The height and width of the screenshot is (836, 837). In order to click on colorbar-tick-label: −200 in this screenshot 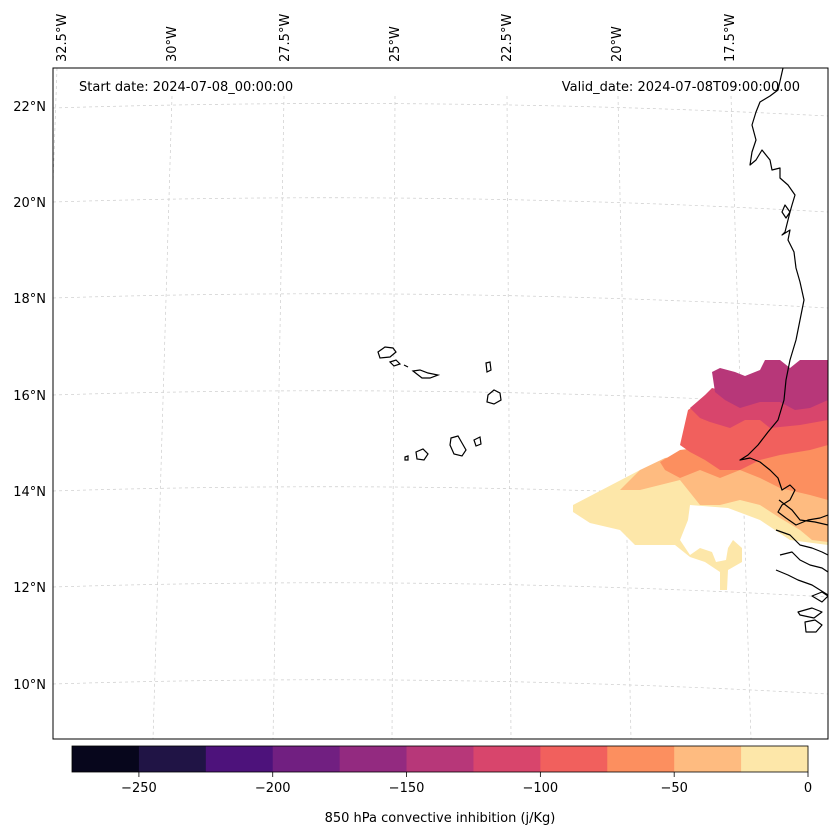, I will do `click(273, 788)`.